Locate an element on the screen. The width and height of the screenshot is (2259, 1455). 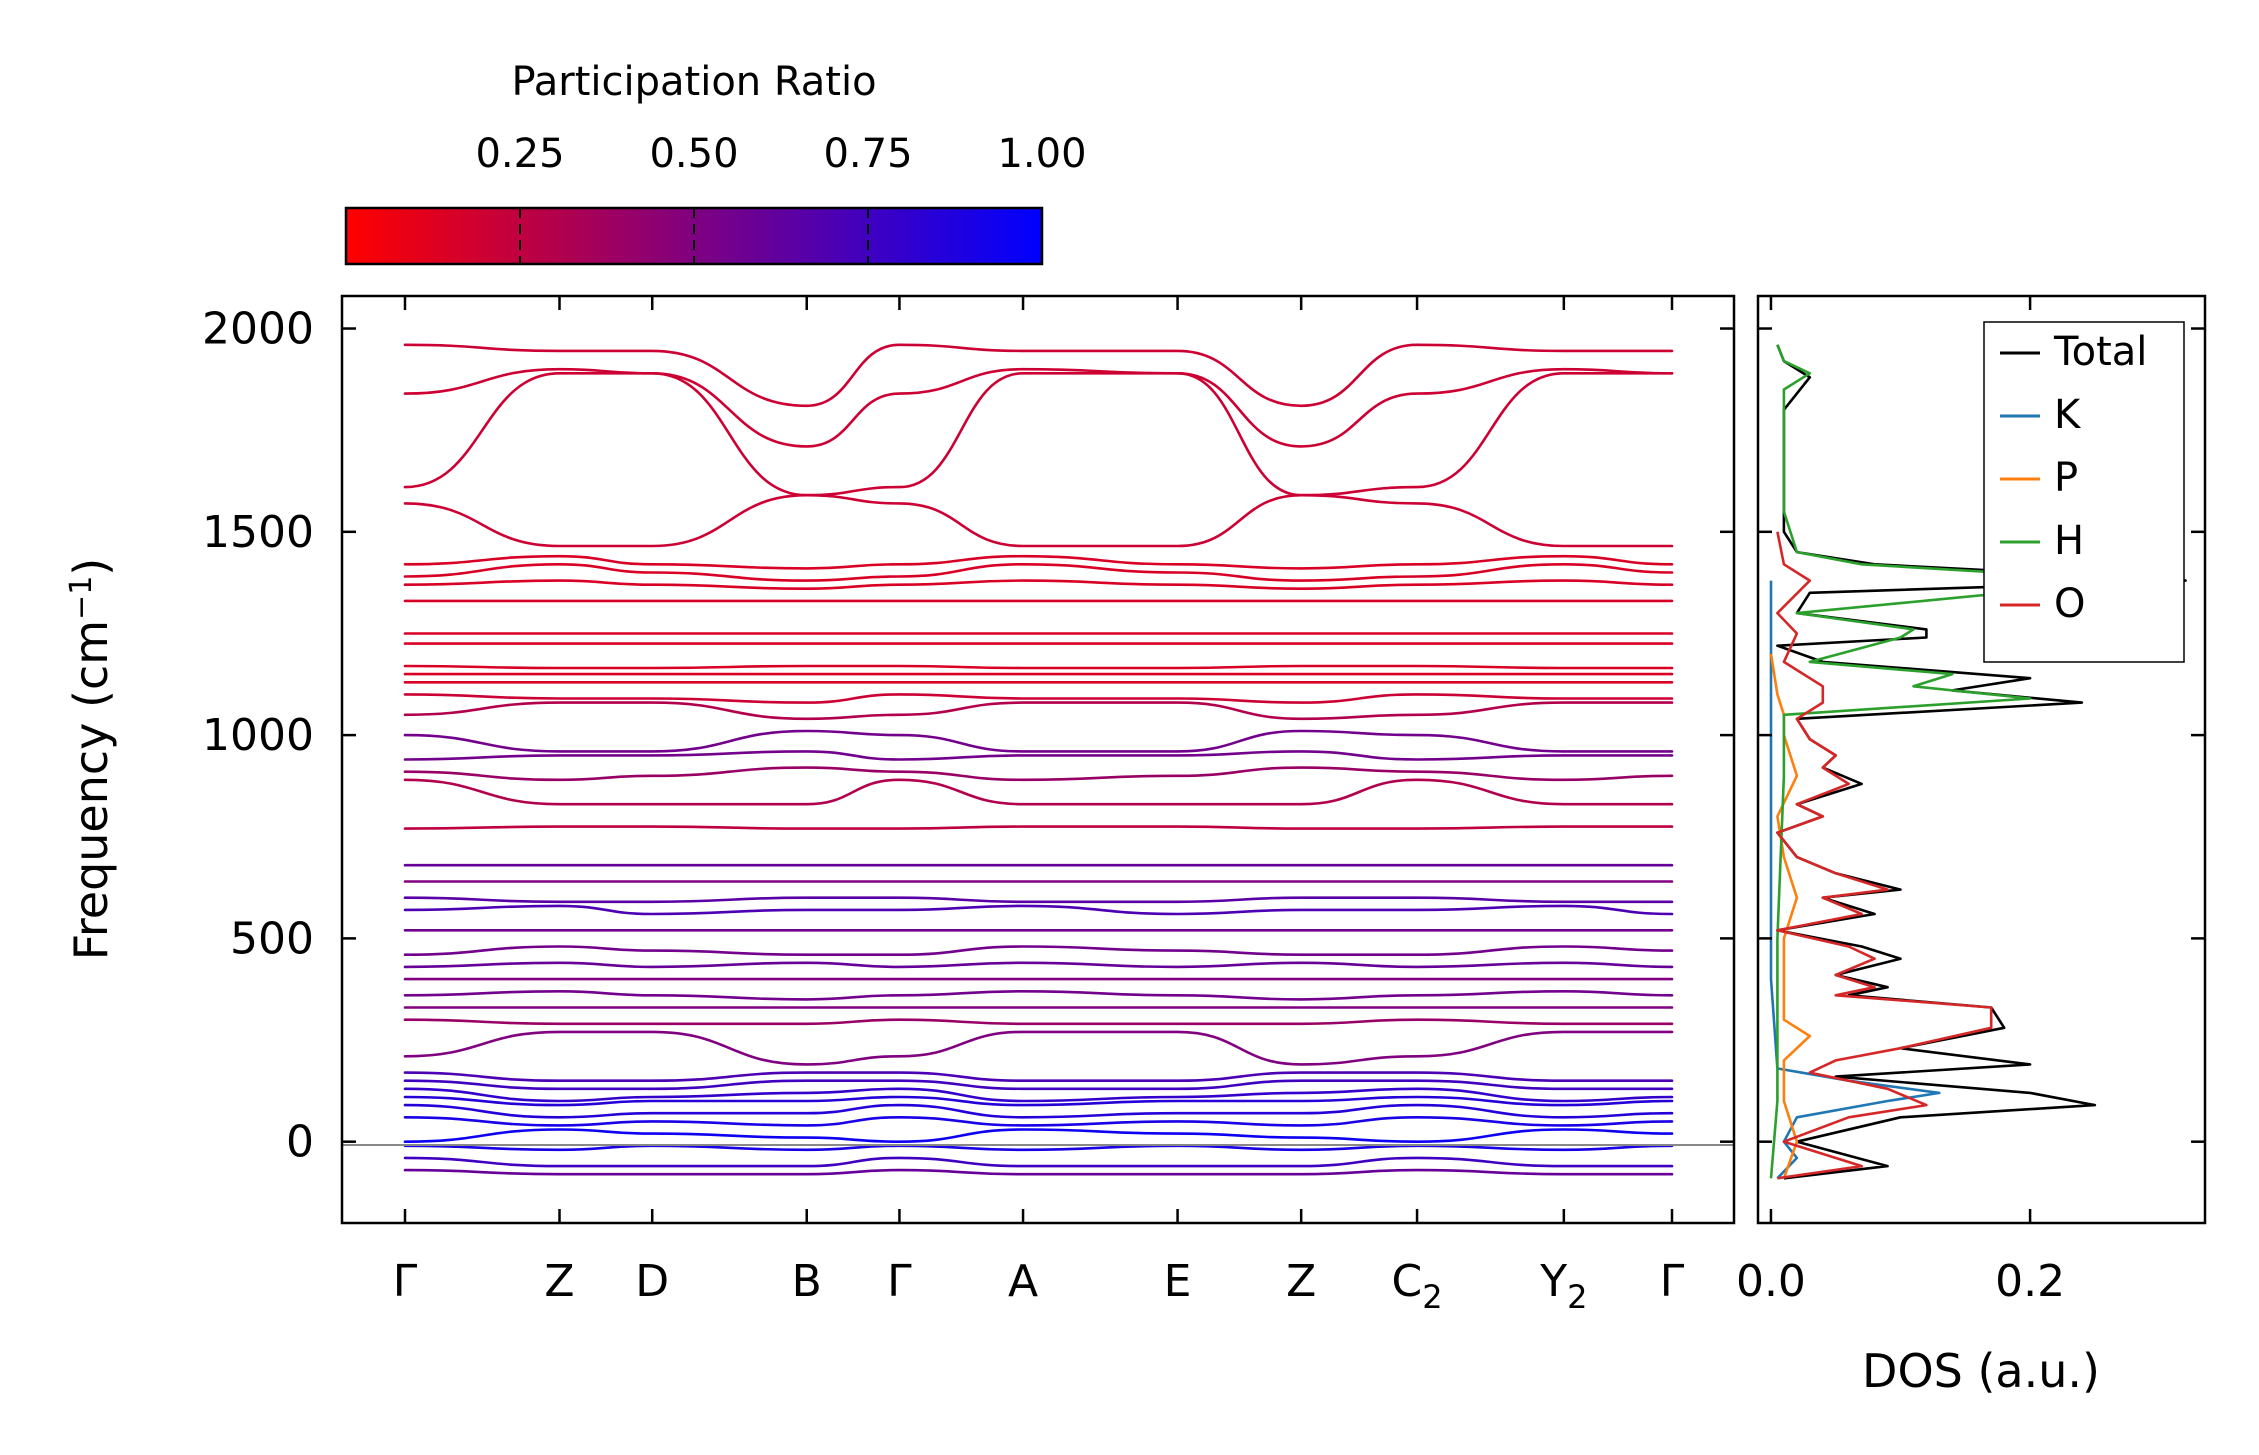
kpath-label: D is located at coordinates (652, 1281).